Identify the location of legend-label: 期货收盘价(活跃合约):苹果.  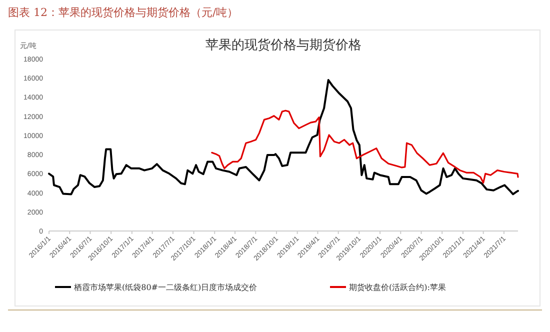
(397, 287).